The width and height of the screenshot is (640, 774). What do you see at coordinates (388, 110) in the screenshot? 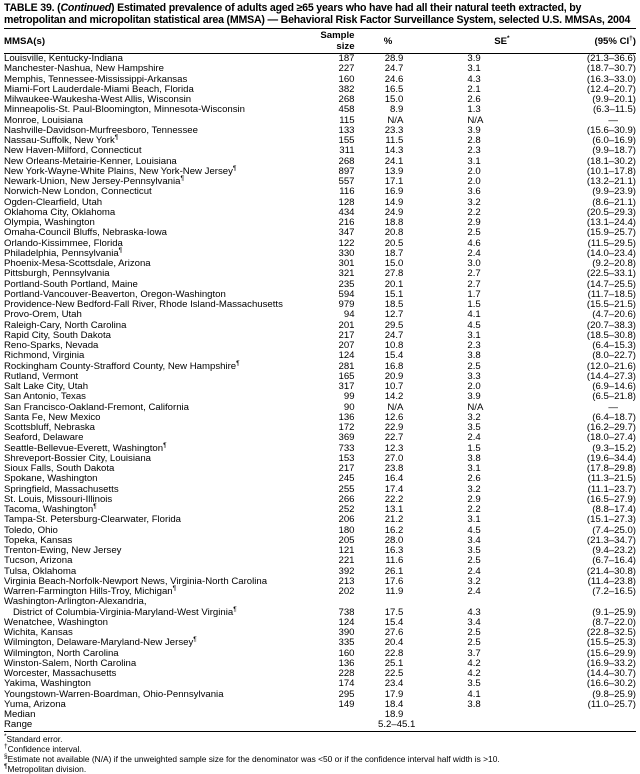
I see `percent: 8.9` at bounding box center [388, 110].